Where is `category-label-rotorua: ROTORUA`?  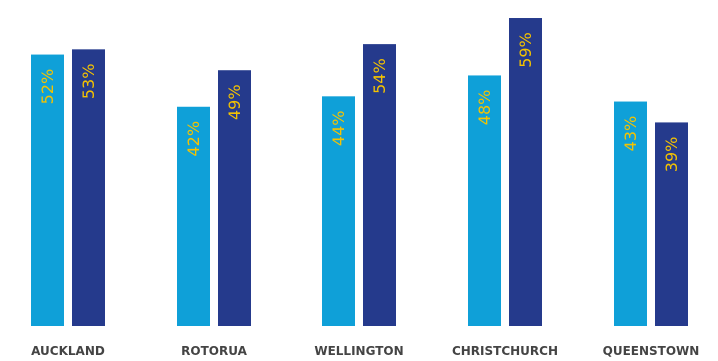 category-label-rotorua: ROTORUA is located at coordinates (214, 351).